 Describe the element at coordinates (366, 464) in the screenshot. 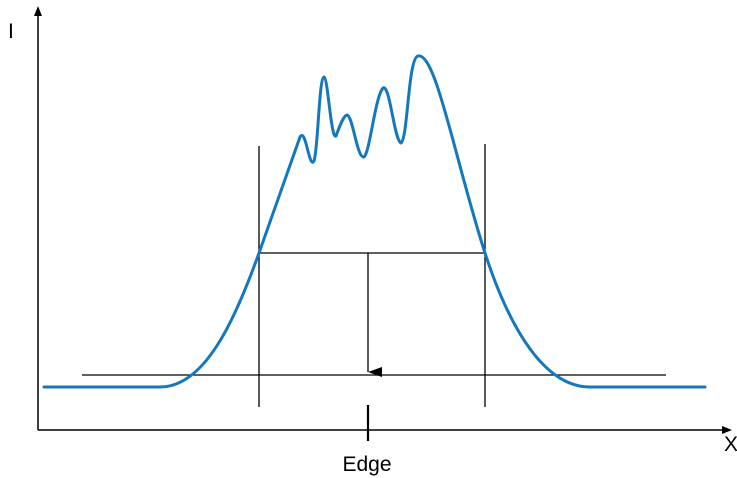

I see `edge-label: Edge` at that location.